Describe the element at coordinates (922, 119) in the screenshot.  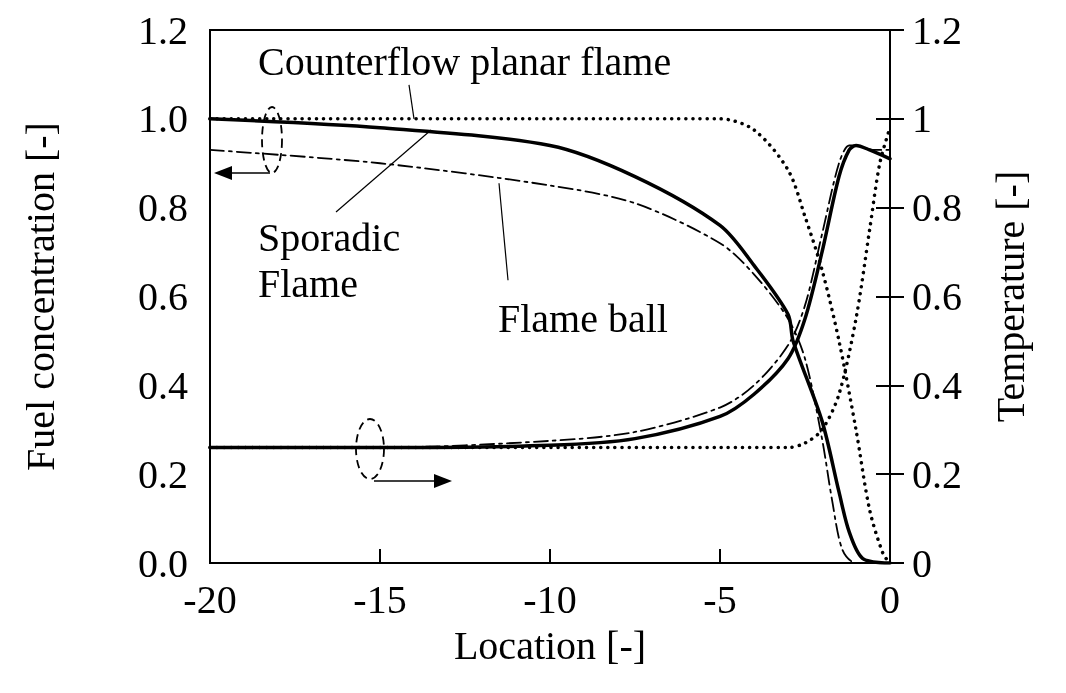
I see `y2-tick-label: 1` at that location.